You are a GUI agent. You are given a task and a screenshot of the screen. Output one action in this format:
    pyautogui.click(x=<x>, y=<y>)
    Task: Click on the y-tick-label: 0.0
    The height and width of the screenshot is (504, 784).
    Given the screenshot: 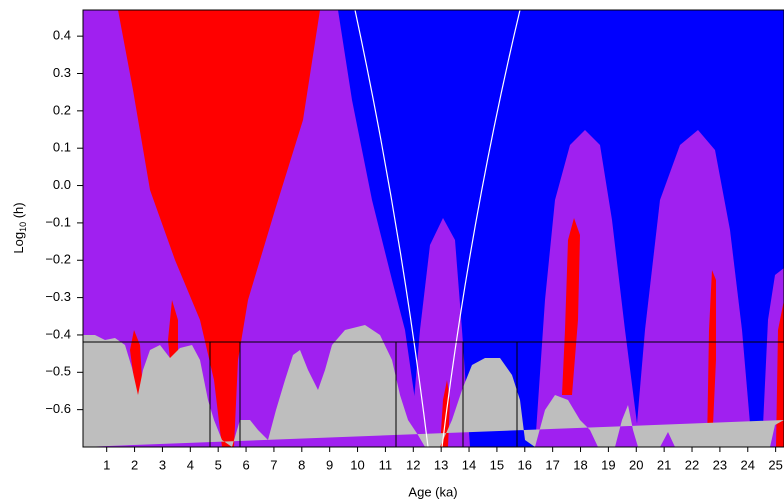 What is the action you would take?
    pyautogui.click(x=62, y=184)
    